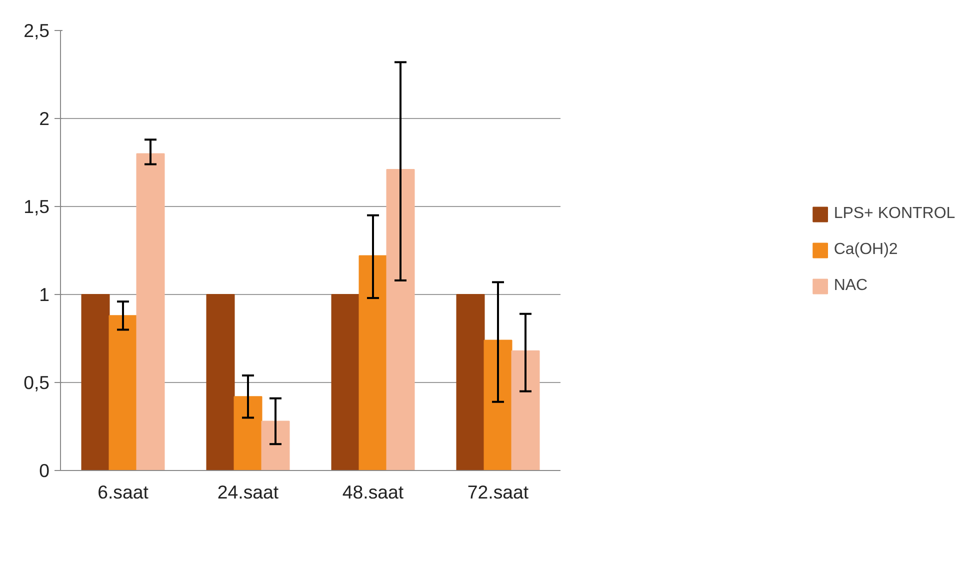 The height and width of the screenshot is (578, 968). Describe the element at coordinates (44, 118) in the screenshot. I see `y-tick-label: 2` at that location.